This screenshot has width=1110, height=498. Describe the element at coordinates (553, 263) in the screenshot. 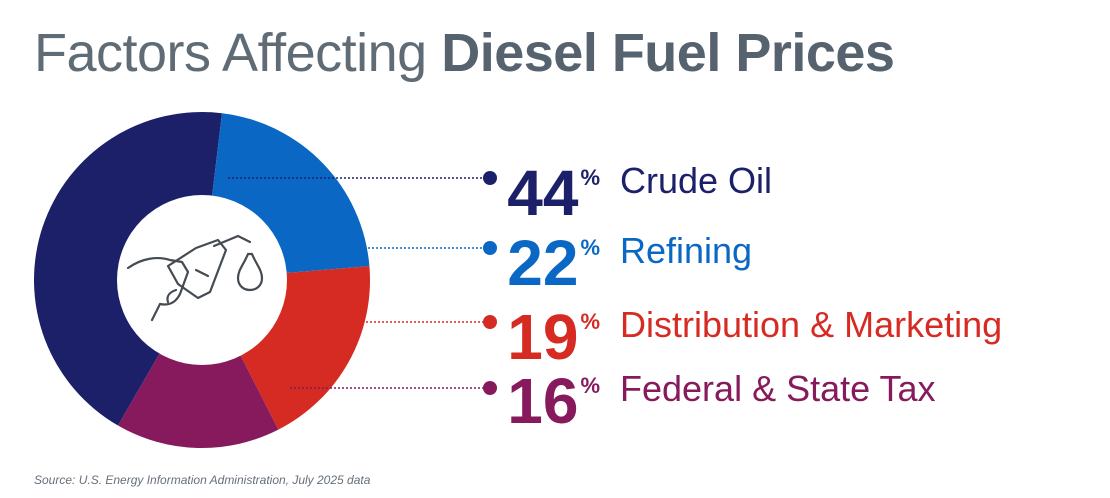

I see `legend-value: 22%` at that location.